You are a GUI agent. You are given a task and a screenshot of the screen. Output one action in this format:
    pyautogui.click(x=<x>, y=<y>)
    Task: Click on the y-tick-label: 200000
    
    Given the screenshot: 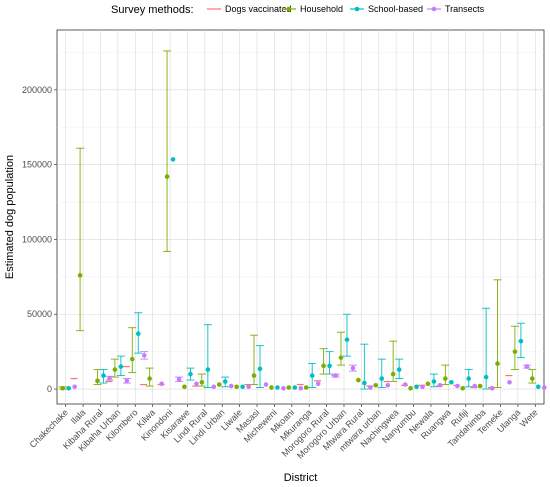 What is the action you would take?
    pyautogui.click(x=37, y=90)
    